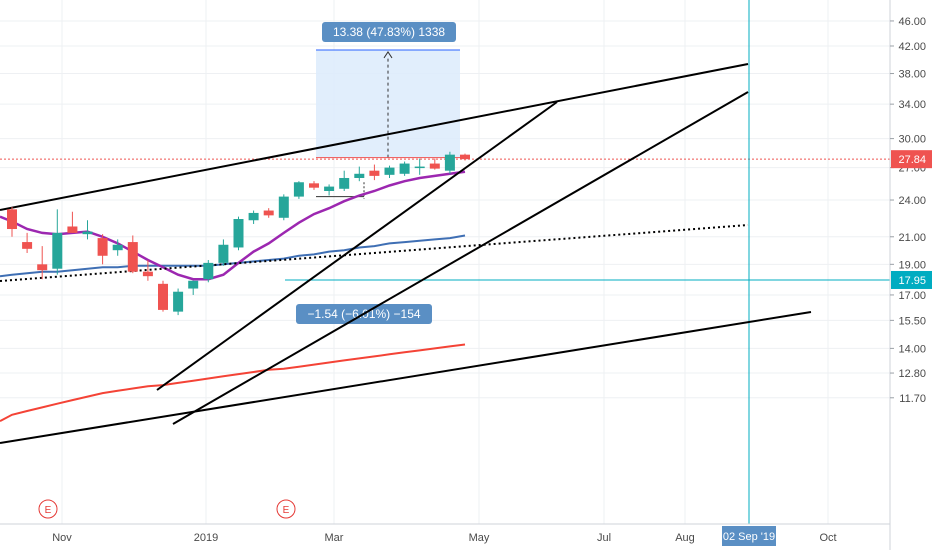 The width and height of the screenshot is (932, 550). I want to click on measure-arrowhead, so click(388, 55).